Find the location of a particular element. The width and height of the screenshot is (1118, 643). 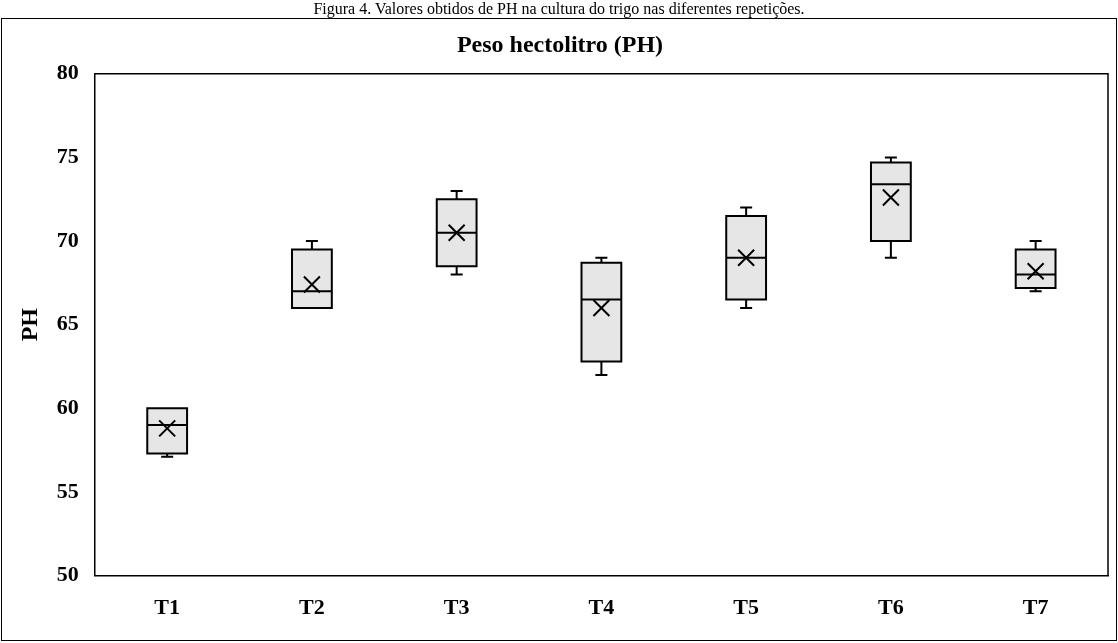

text: Figura 4. Valores obtidos de PH na cultura do trigo nas diferentes repetições. is located at coordinates (559, 9).